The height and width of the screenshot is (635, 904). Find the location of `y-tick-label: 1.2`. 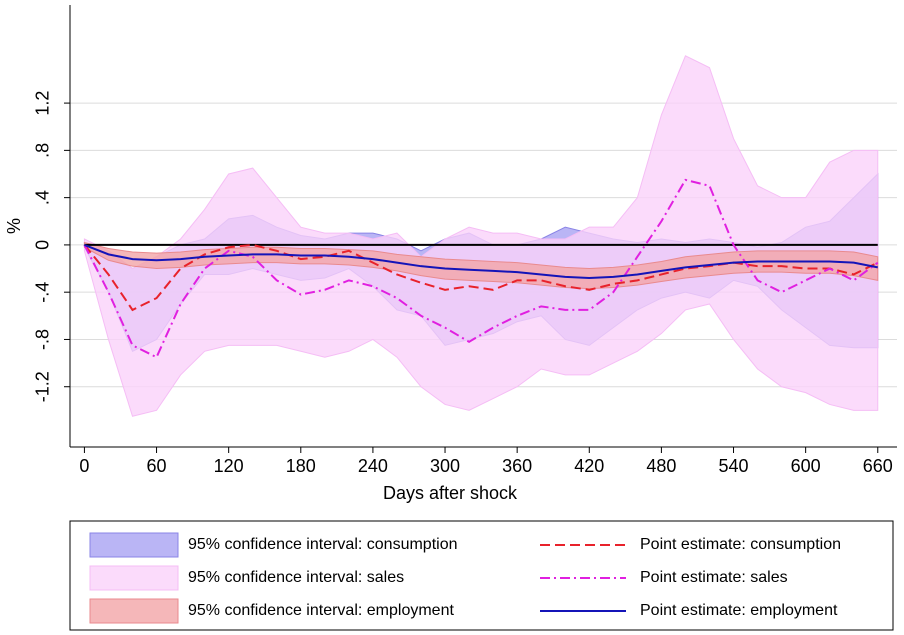

y-tick-label: 1.2 is located at coordinates (43, 103).